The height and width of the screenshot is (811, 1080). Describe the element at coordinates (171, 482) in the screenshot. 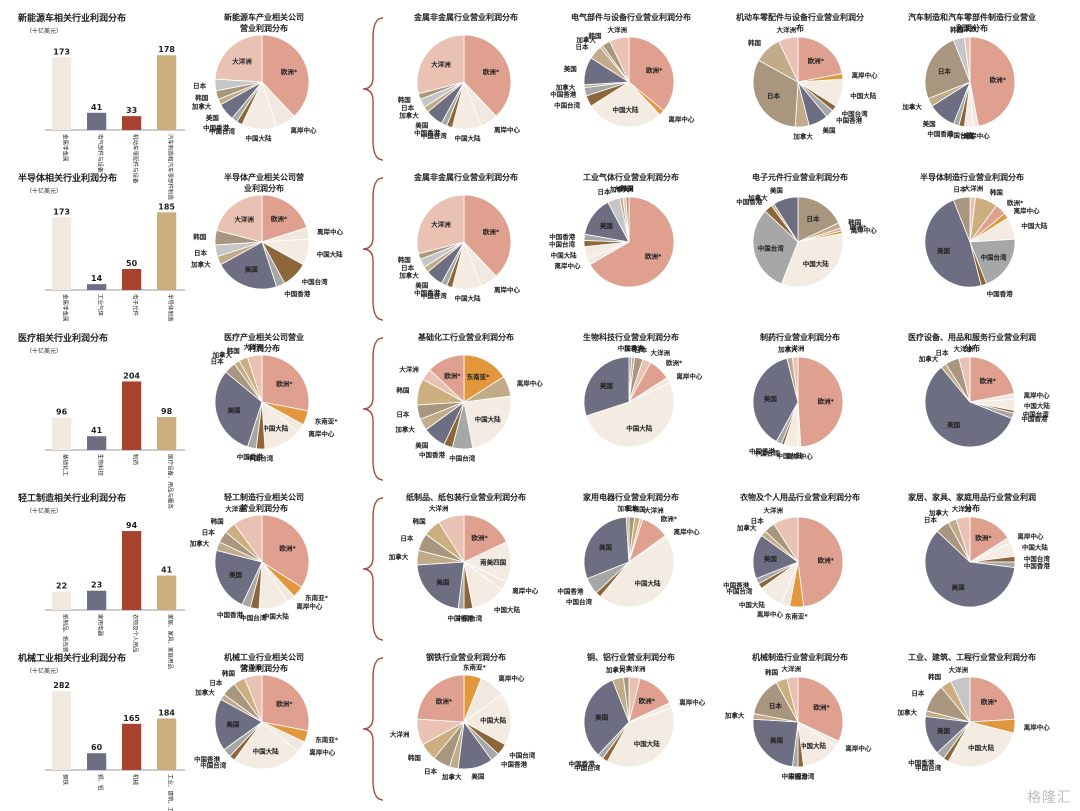

I see `bar-category-label: 医疗设备、用品与服务` at that location.